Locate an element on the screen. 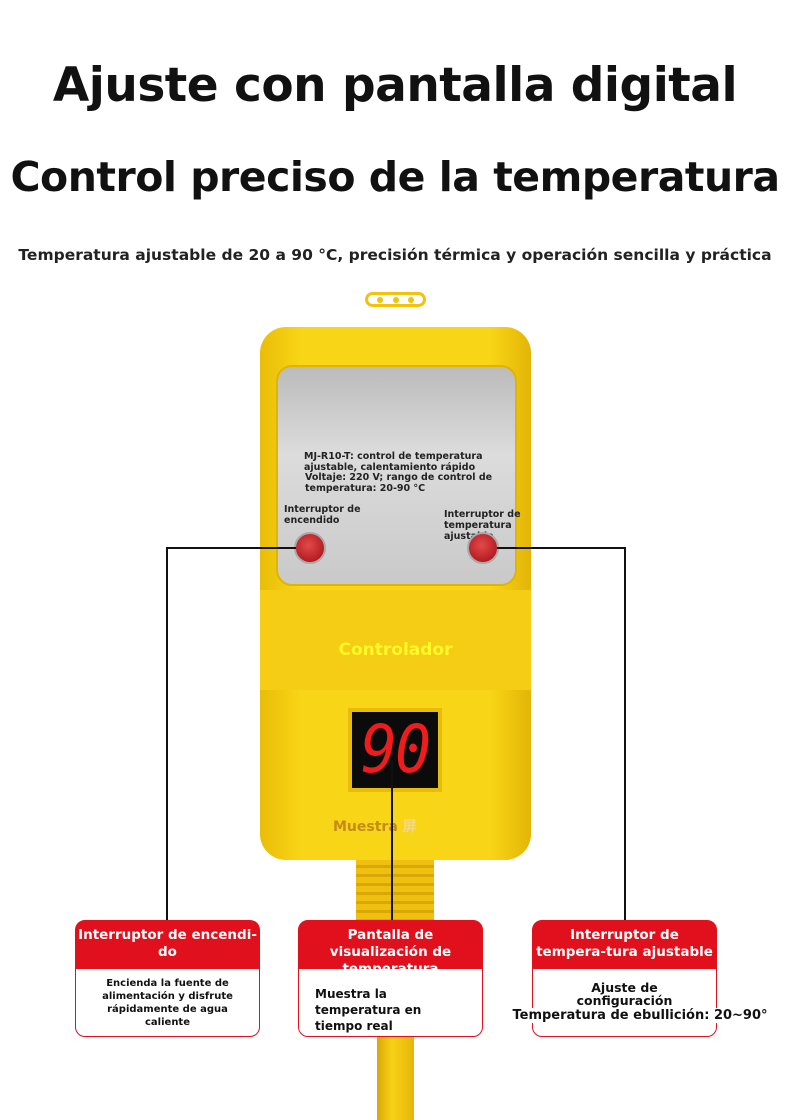 This screenshot has height=1120, width=790. cable is located at coordinates (395, 1075).